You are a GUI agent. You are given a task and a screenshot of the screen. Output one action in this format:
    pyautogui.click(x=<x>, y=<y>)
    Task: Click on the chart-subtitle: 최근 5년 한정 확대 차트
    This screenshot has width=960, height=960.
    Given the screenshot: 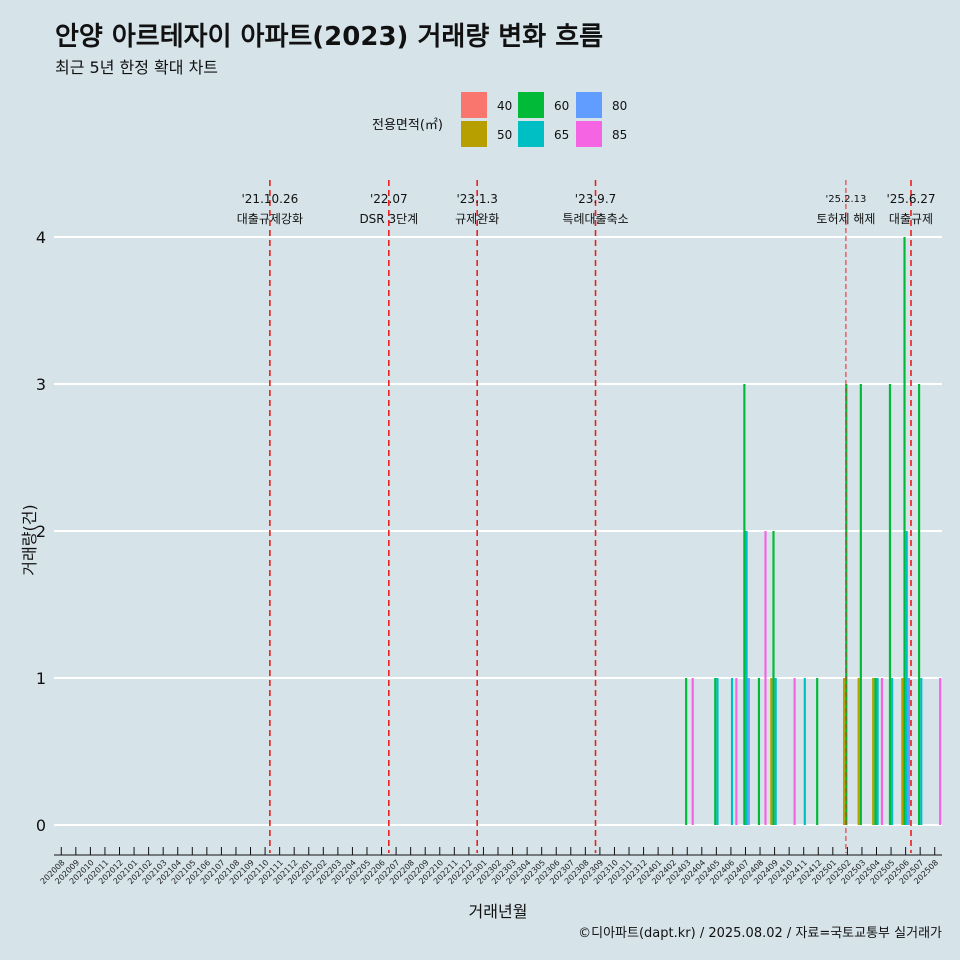 What is the action you would take?
    pyautogui.click(x=137, y=67)
    